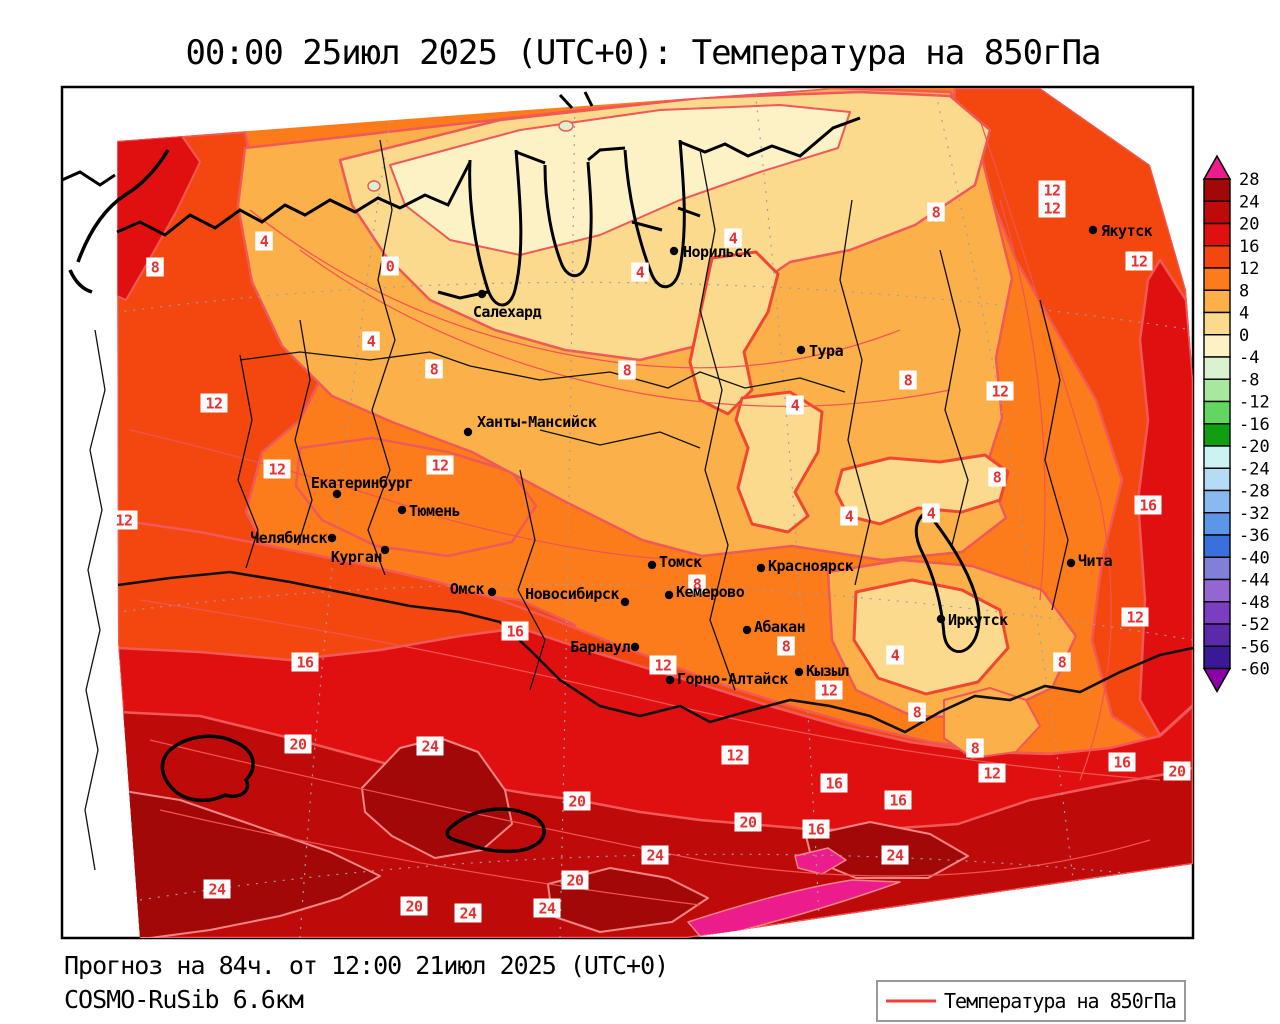  I want to click on city-label: Тура, so click(826, 351).